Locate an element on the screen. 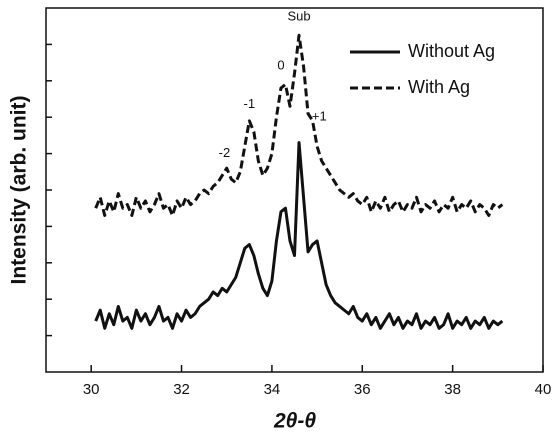  x-tick-label: 36 is located at coordinates (362, 389).